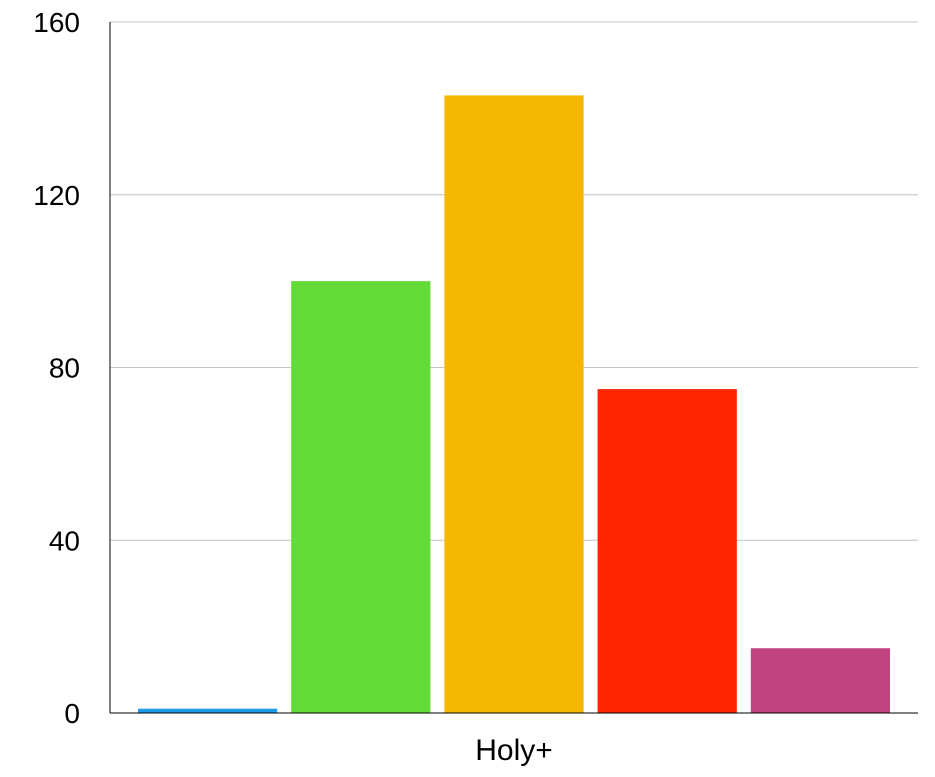 The image size is (935, 777). I want to click on y-tick-label: 0, so click(72, 713).